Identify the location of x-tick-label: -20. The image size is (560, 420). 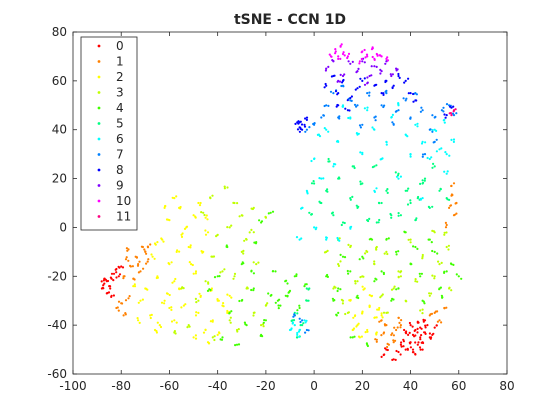
(266, 386).